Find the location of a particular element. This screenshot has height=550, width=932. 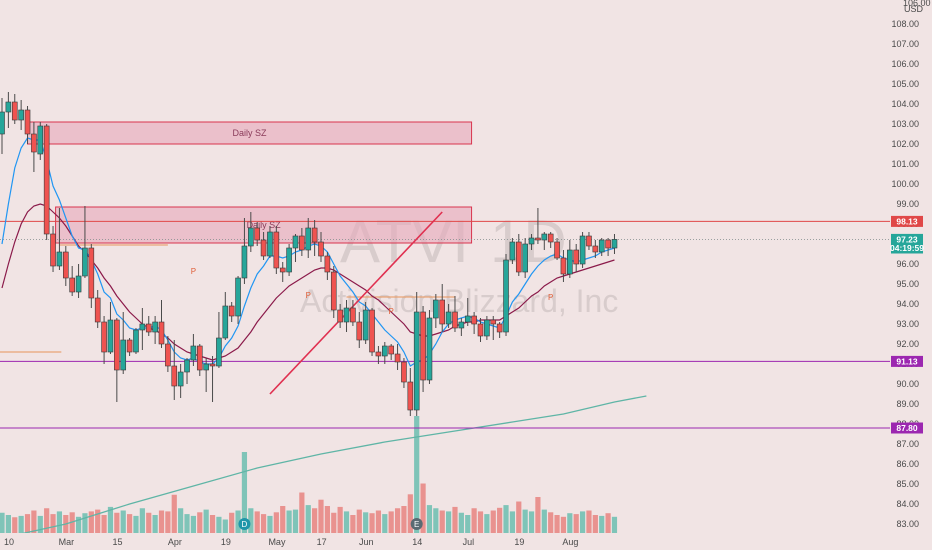

y-tick-label: 86.00 is located at coordinates (907, 464).